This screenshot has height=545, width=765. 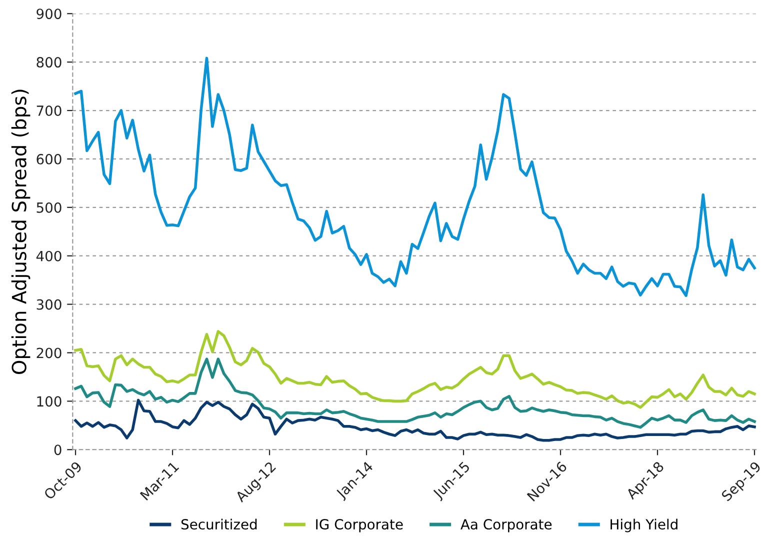 What do you see at coordinates (49, 353) in the screenshot?
I see `y-tick-label: 200` at bounding box center [49, 353].